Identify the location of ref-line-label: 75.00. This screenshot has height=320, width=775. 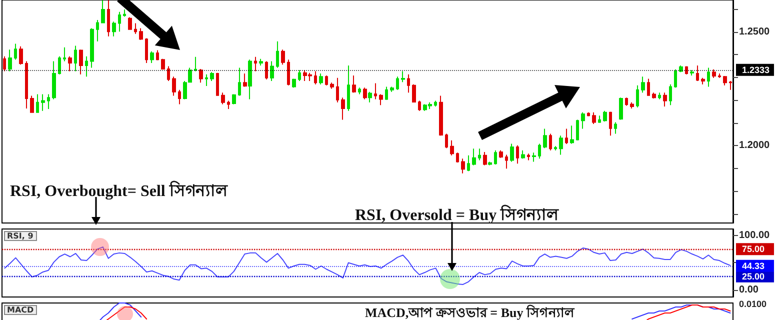
(753, 249).